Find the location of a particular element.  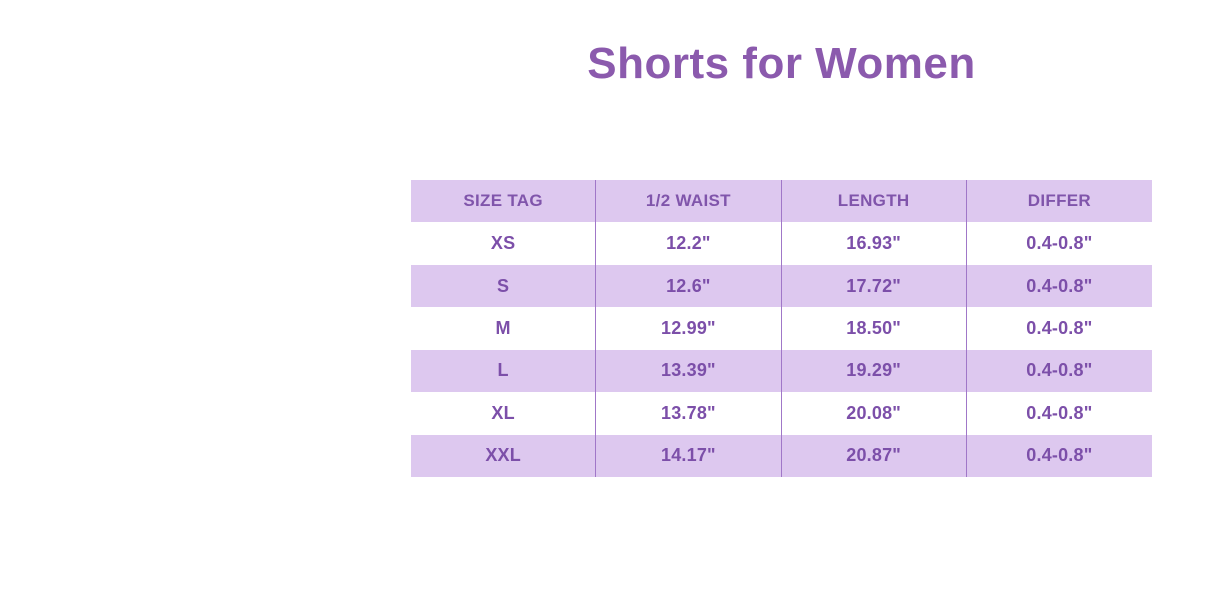

table-header-row: SIZE TAG 1/2 WAIST LENGTH DIFFER is located at coordinates (781, 201).